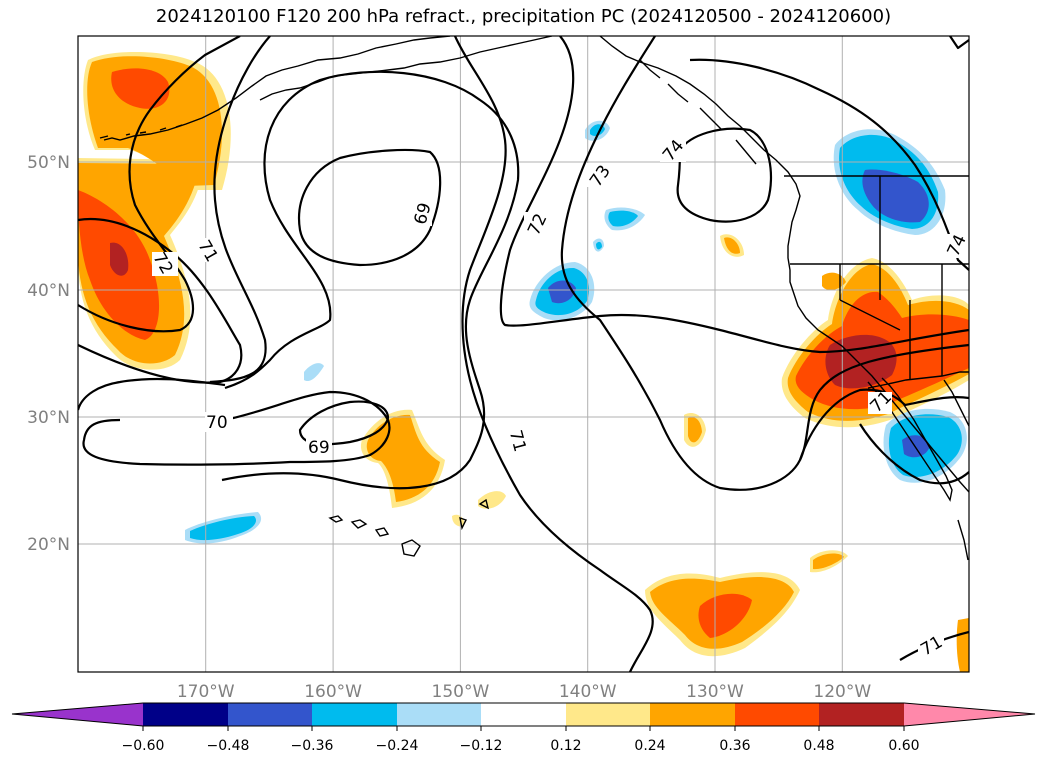 The height and width of the screenshot is (765, 1047). What do you see at coordinates (277, 88) in the screenshot?
I see `alaska-peninsula-coast` at bounding box center [277, 88].